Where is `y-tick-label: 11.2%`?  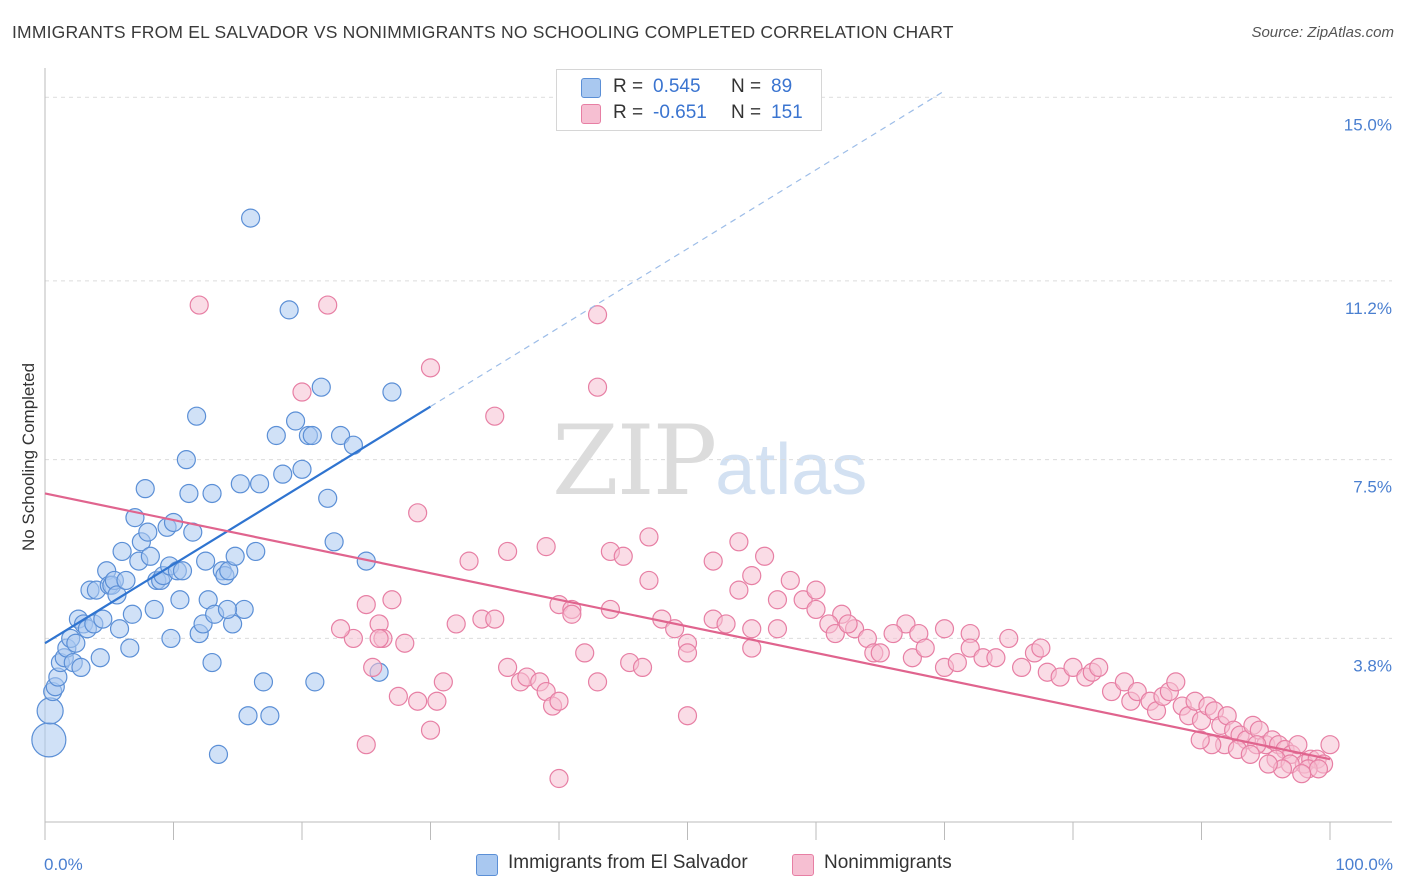 y-tick-label: 11.2% is located at coordinates (1368, 308).